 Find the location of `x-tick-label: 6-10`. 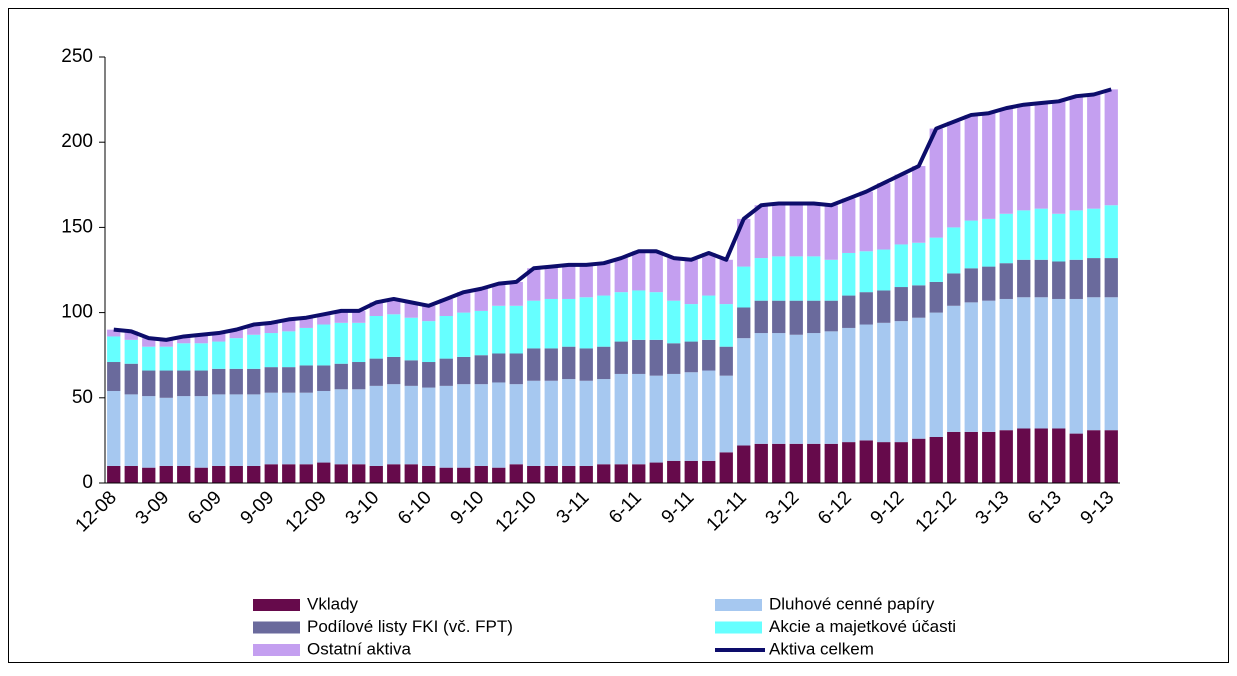

x-tick-label: 6-10 is located at coordinates (415, 508).